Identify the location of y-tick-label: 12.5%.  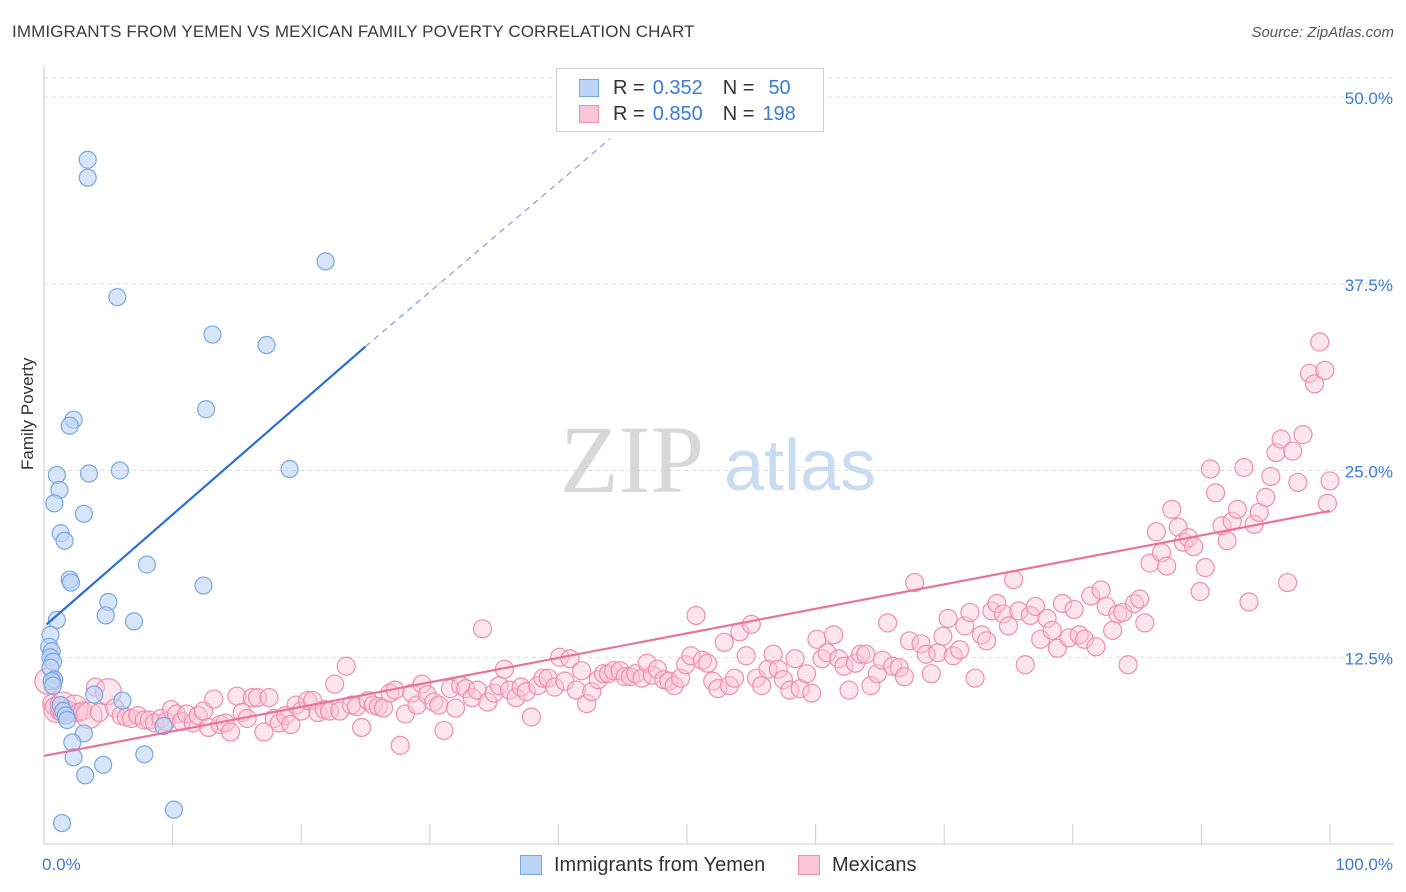
(1369, 658).